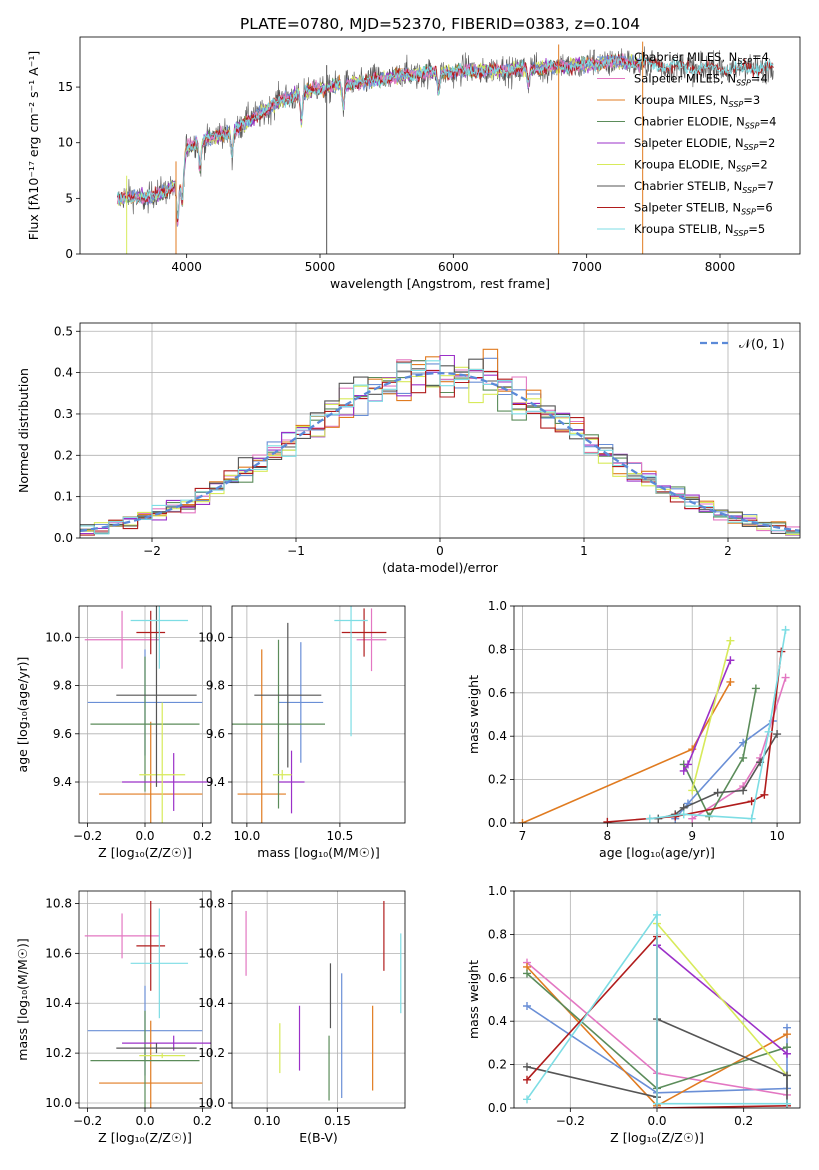  Describe the element at coordinates (65, 143) in the screenshot. I see `y-tick-label: 10` at that location.